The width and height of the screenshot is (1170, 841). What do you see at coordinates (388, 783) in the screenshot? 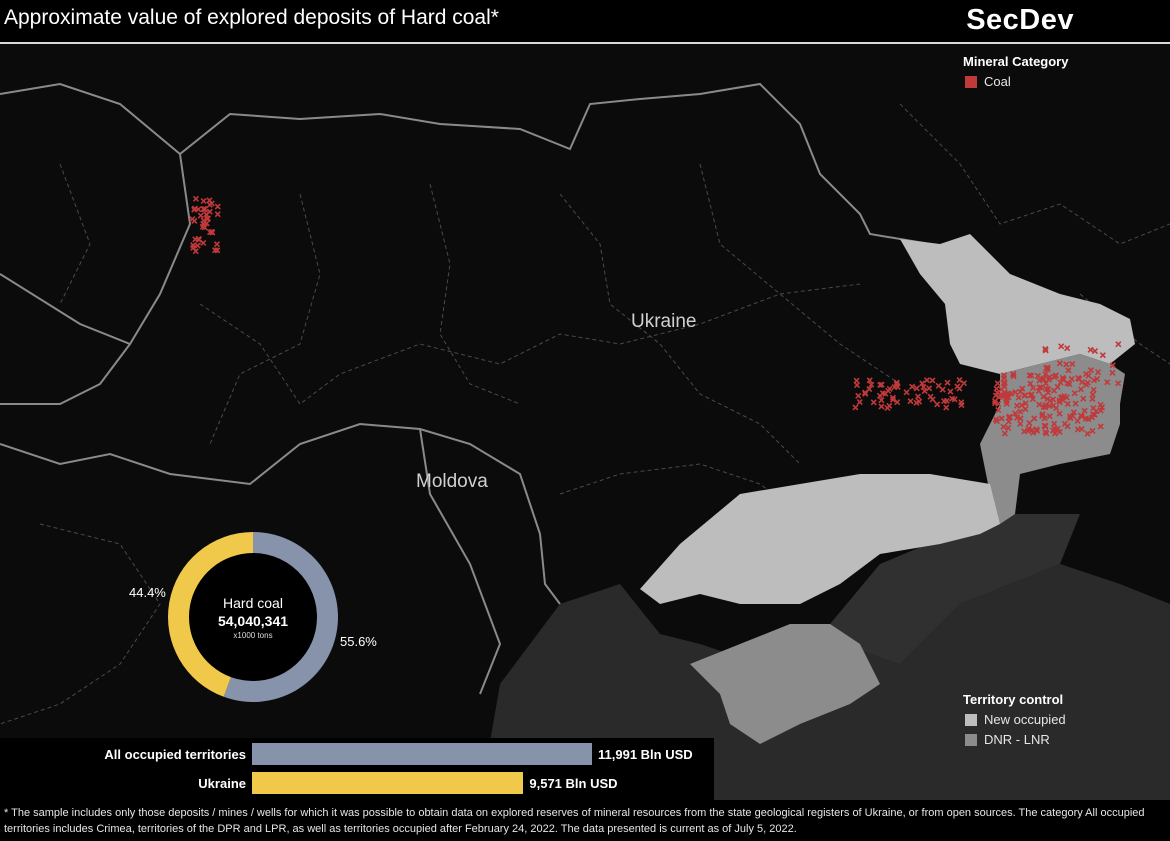
I see `bar-ukraine` at bounding box center [388, 783].